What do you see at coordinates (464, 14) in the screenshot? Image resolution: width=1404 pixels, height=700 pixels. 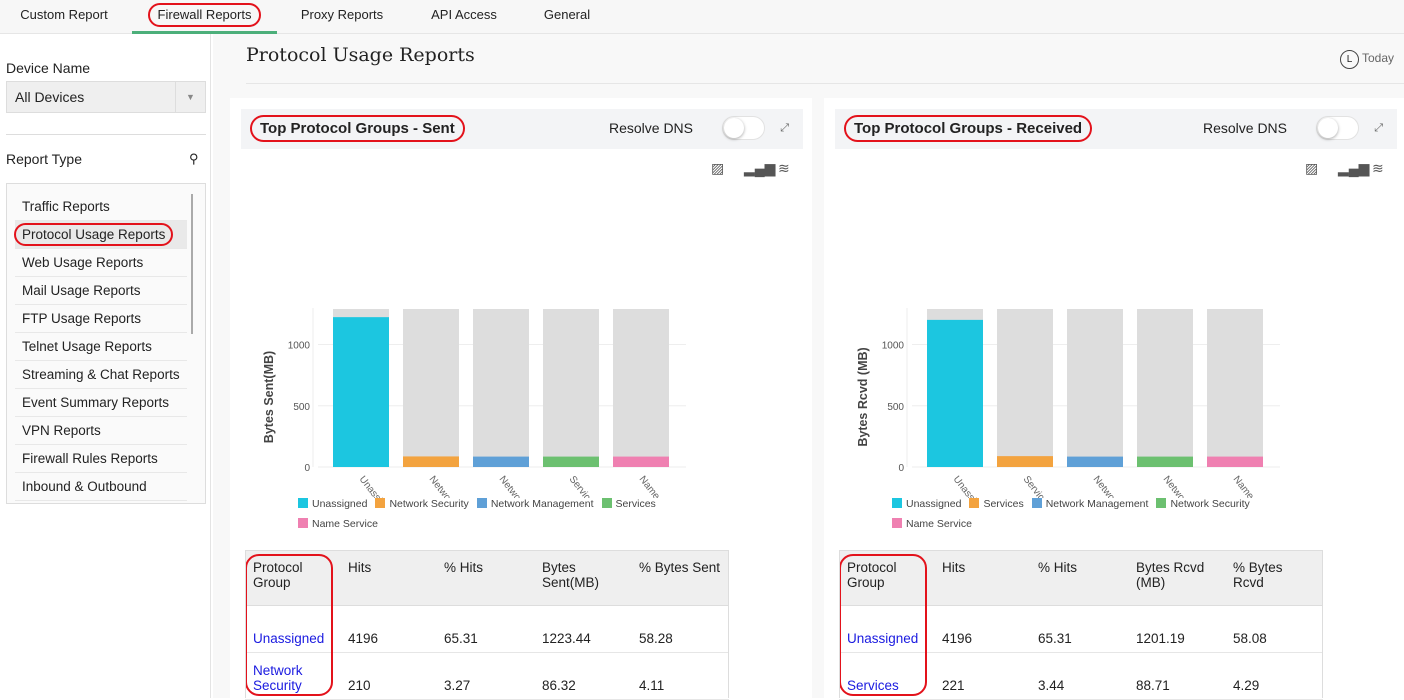 I see `tab-api-access: API Access` at bounding box center [464, 14].